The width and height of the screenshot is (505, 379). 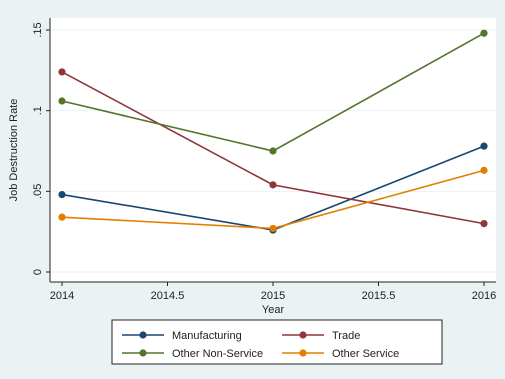 What do you see at coordinates (273, 296) in the screenshot?
I see `x-tick-label: 2015` at bounding box center [273, 296].